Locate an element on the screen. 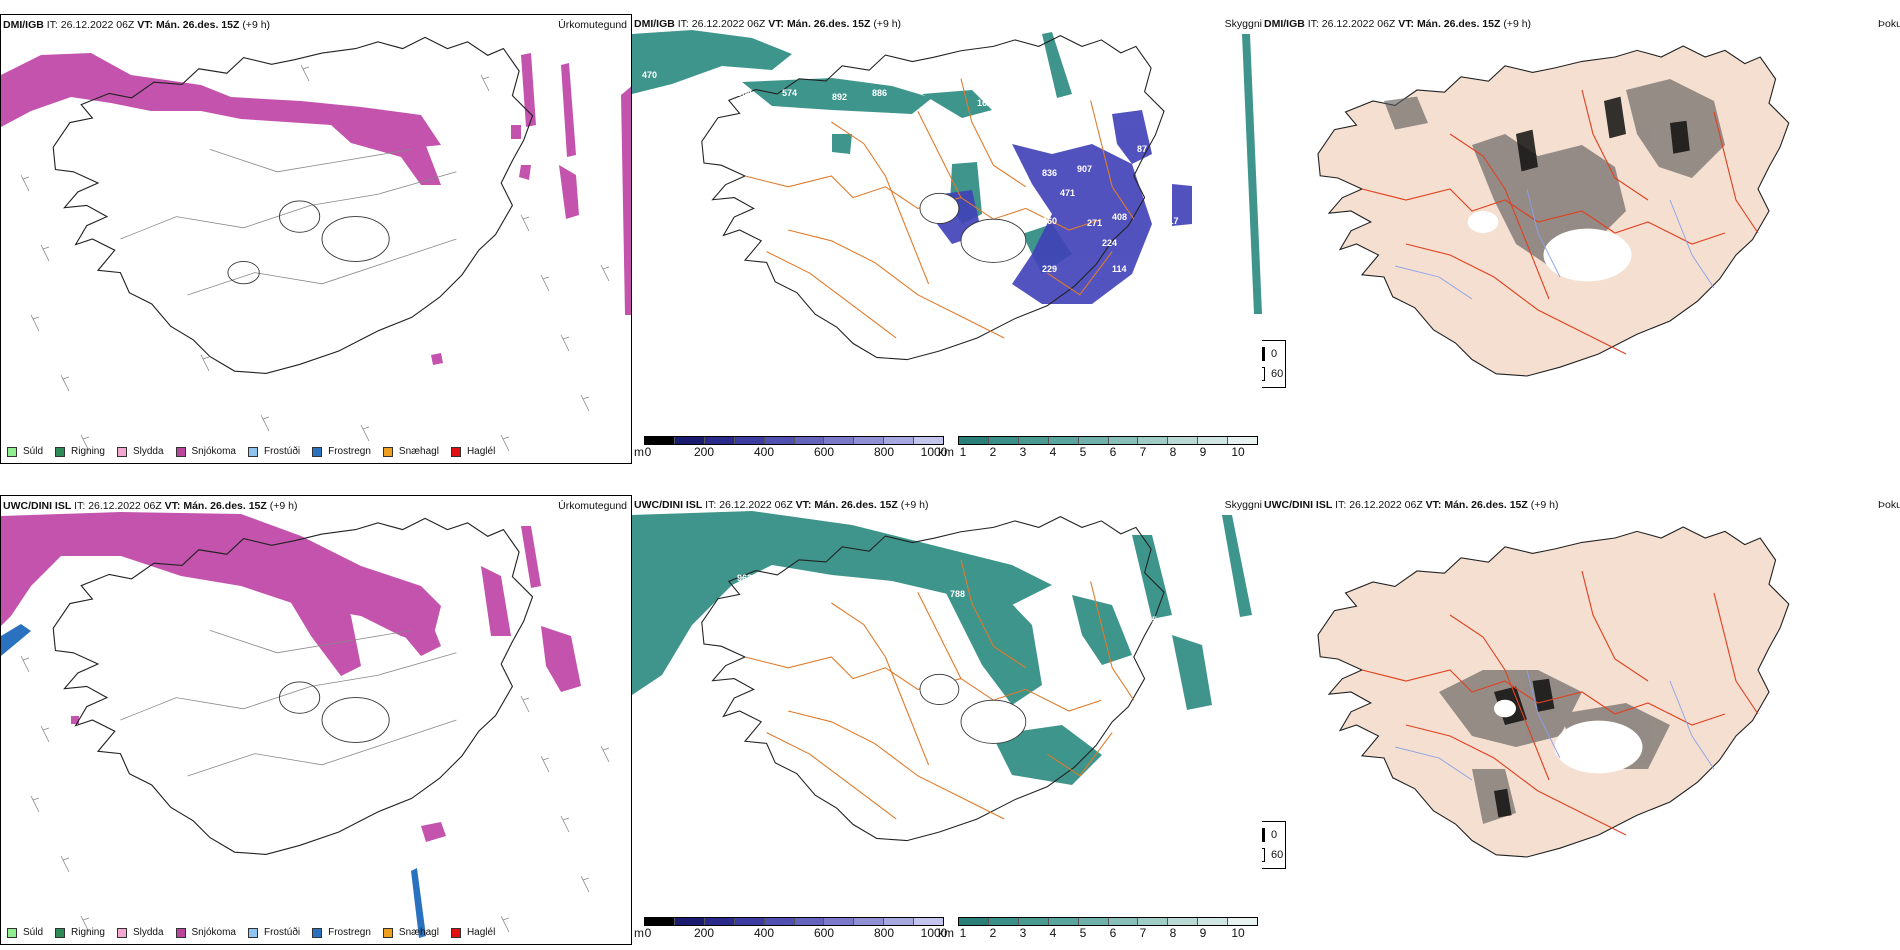  fog-map-top is located at coordinates (1553, 211).